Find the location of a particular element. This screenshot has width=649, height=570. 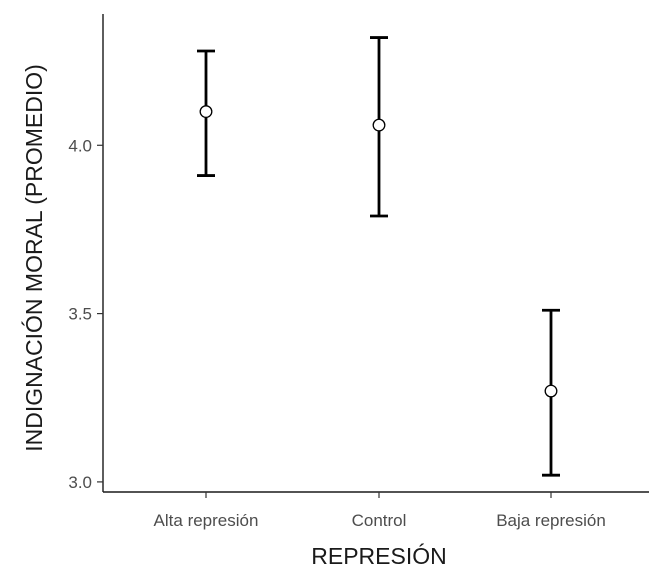

x-tick-label: Baja represión is located at coordinates (551, 520).